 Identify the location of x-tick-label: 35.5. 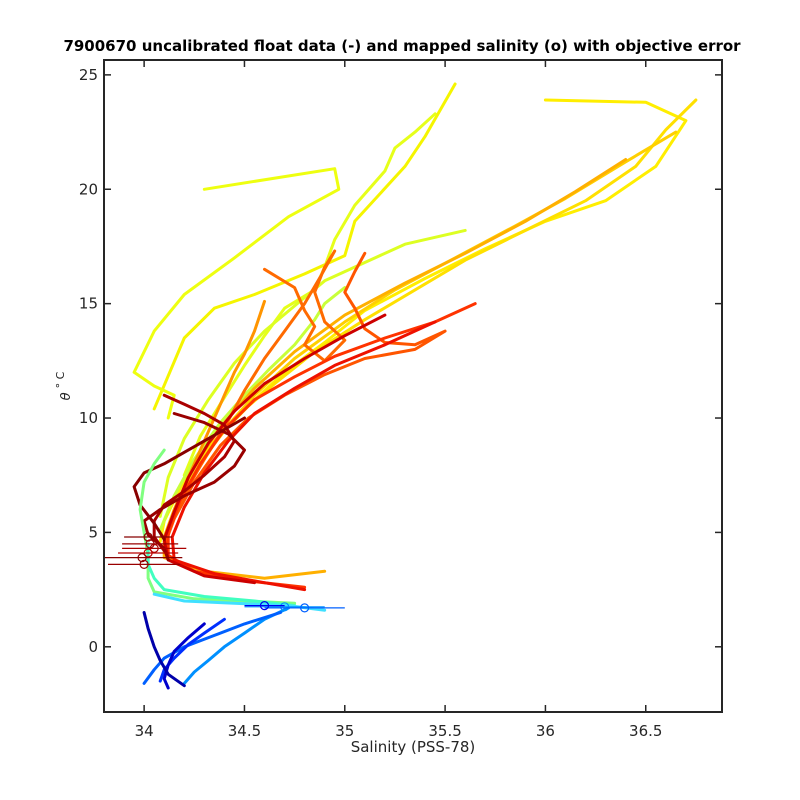
(444, 731).